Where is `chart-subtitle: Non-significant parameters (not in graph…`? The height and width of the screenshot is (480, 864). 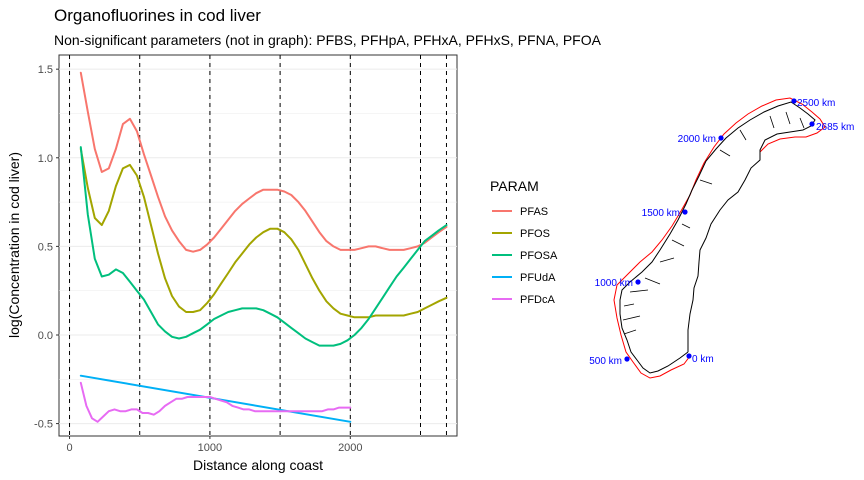 chart-subtitle: Non-significant parameters (not in graph… is located at coordinates (327, 40).